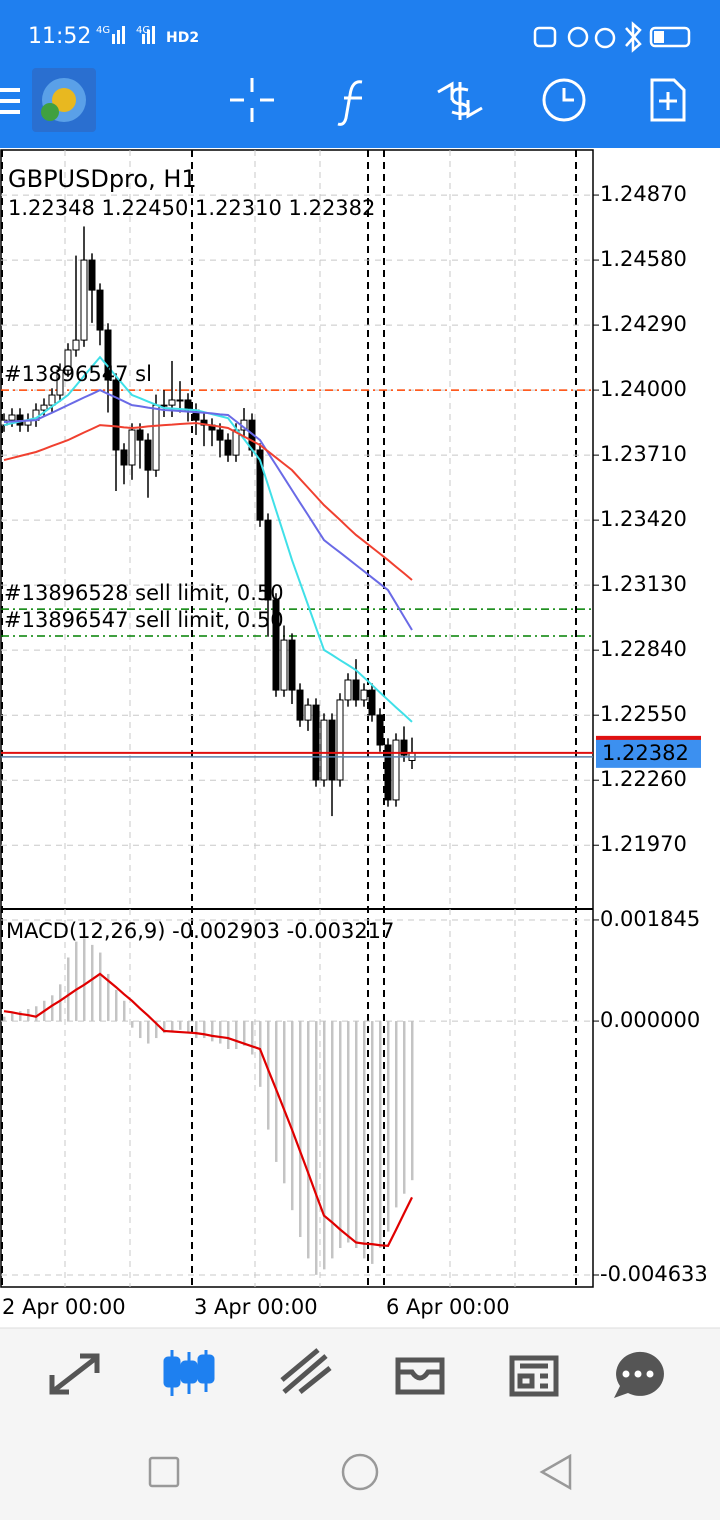  Describe the element at coordinates (458, 102) in the screenshot. I see `toolbar-icons` at that location.